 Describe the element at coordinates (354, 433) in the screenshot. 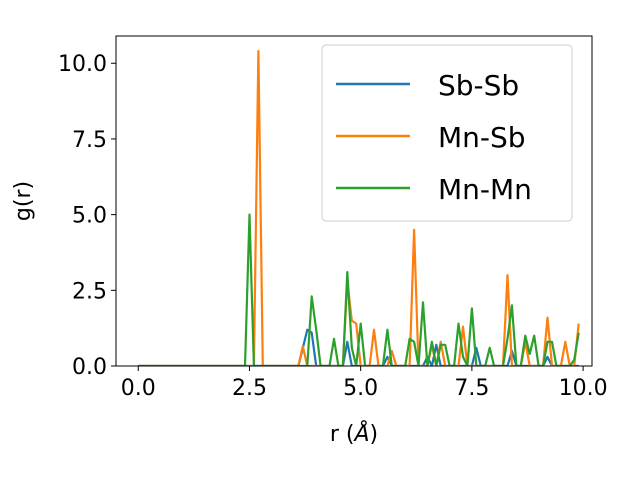

I see `x-axis-label: r (Å)` at that location.